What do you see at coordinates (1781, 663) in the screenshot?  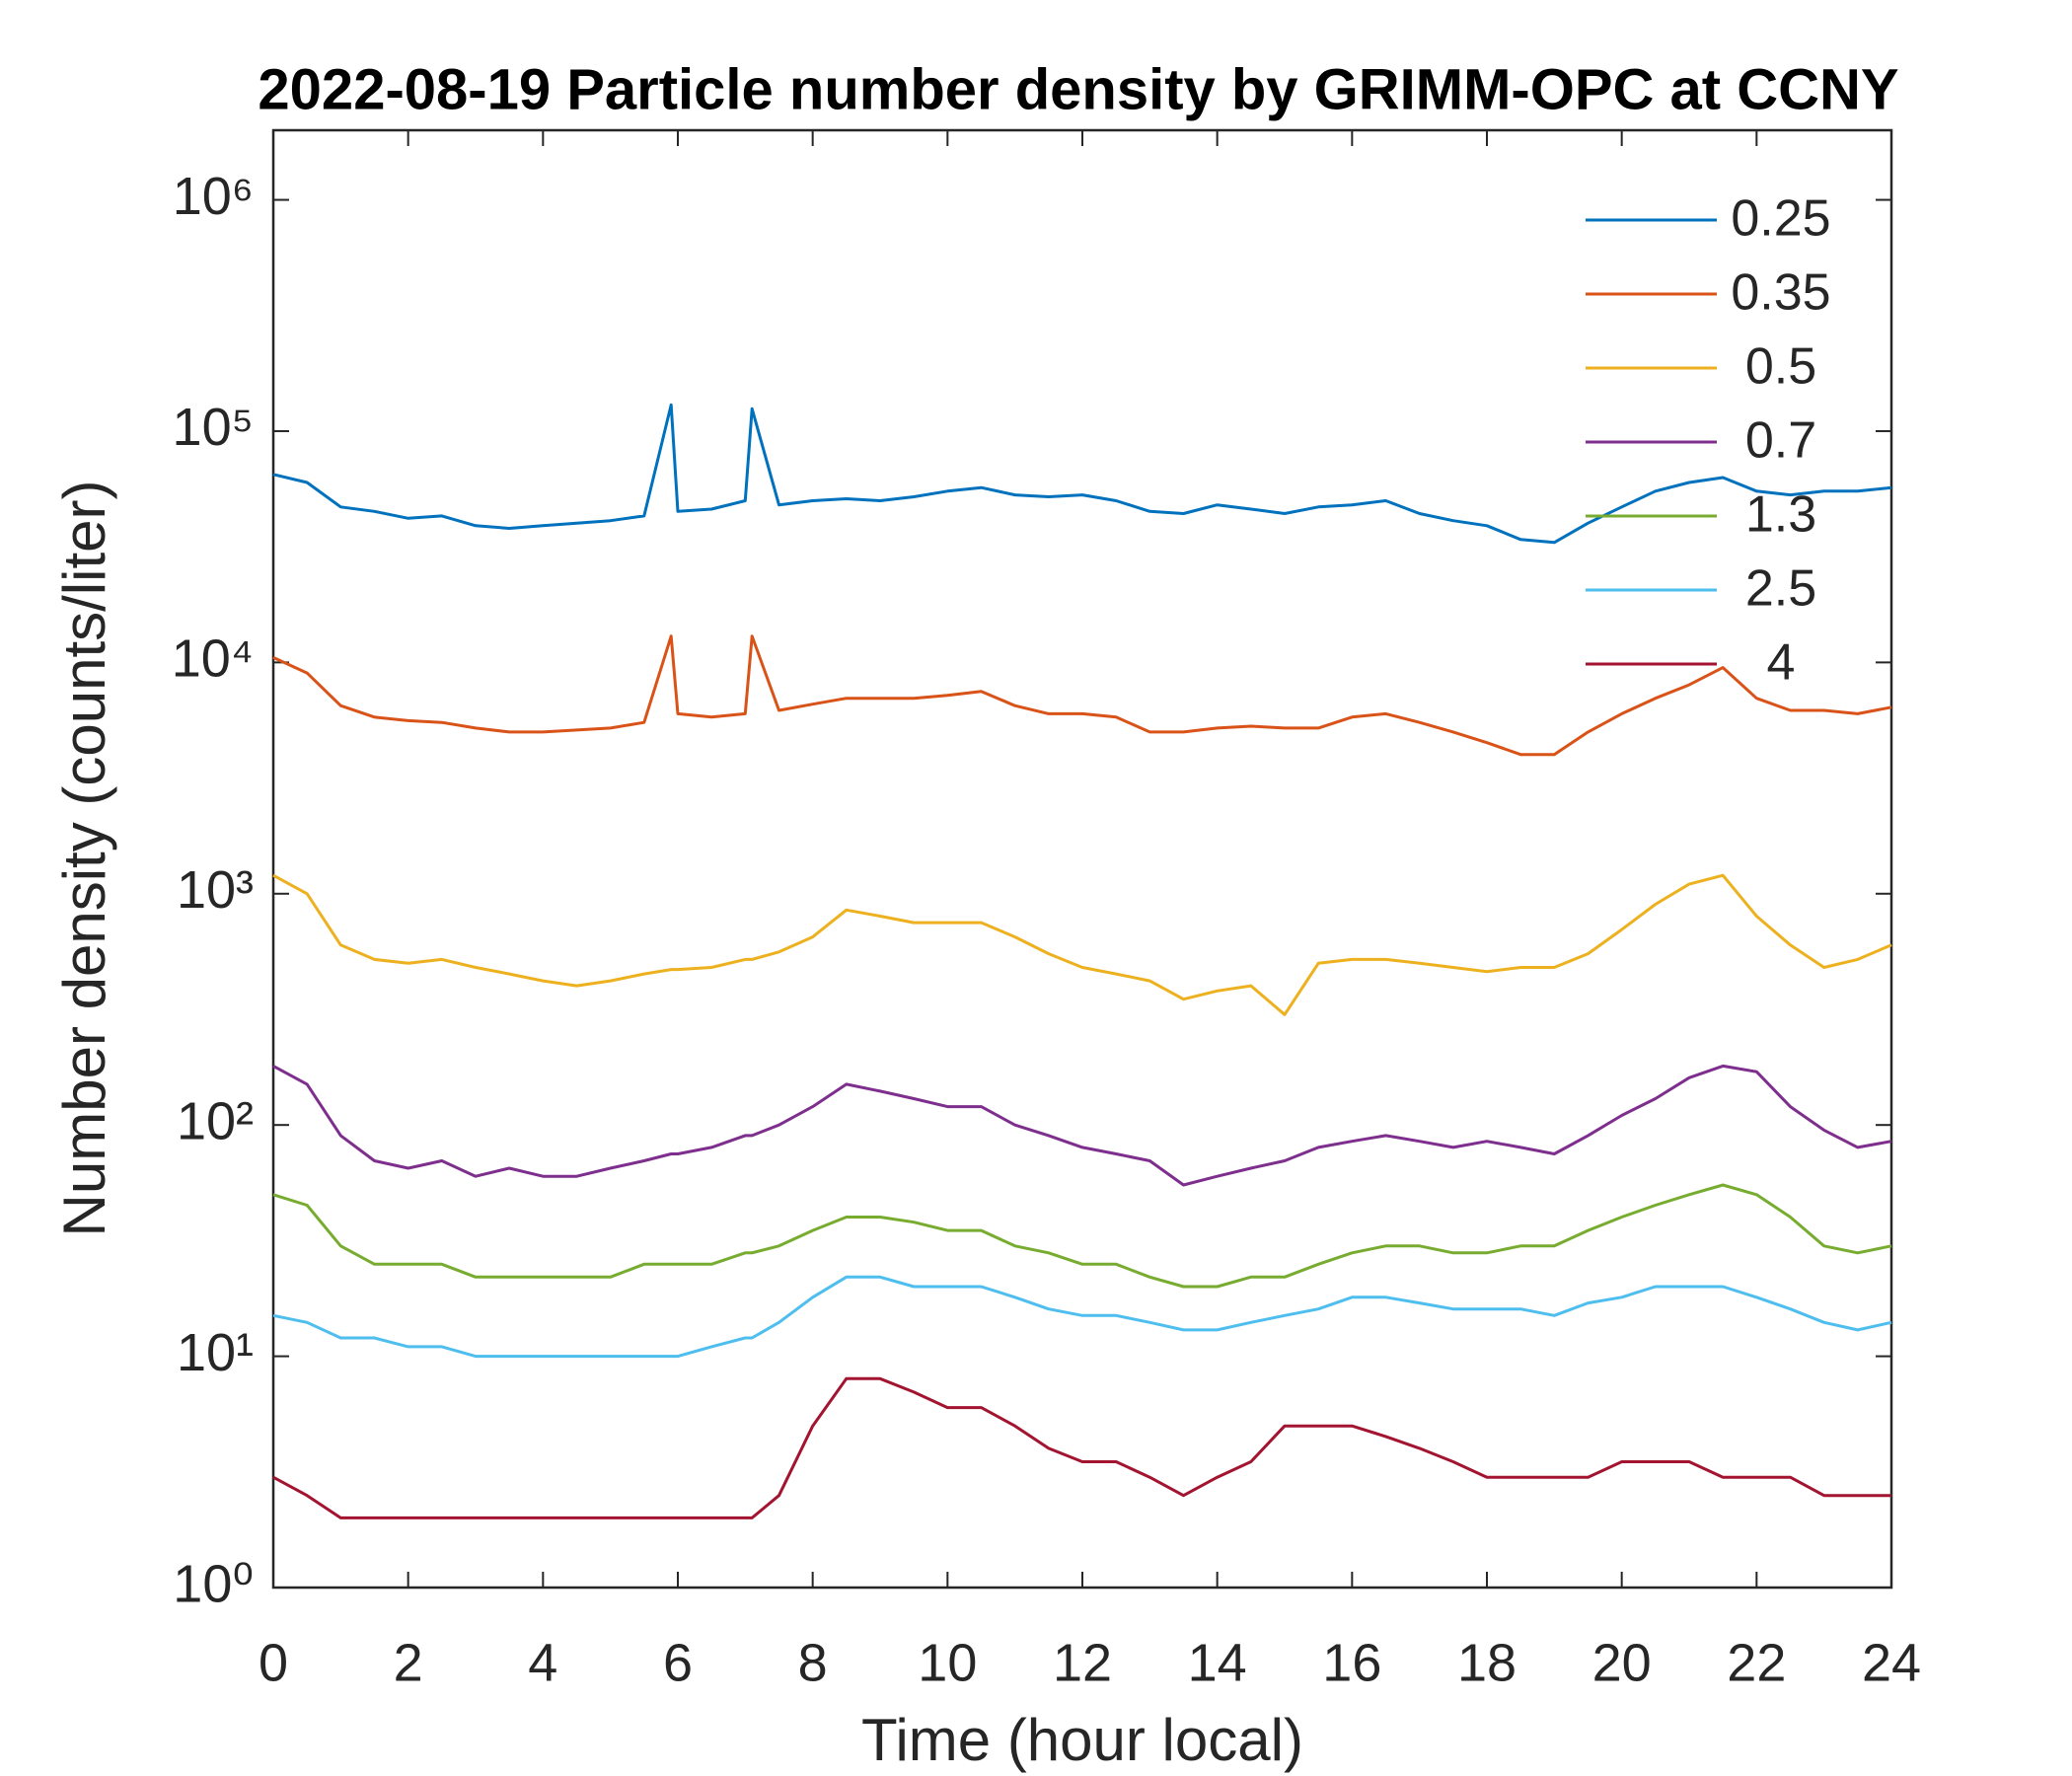 I see `legend-label: 4` at bounding box center [1781, 663].